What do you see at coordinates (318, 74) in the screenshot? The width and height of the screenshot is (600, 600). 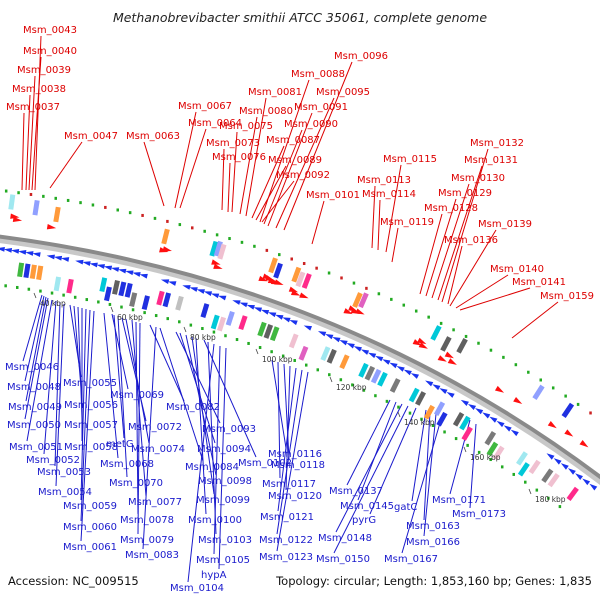 I see `forward-gene-label: Msm_0088` at bounding box center [318, 74].